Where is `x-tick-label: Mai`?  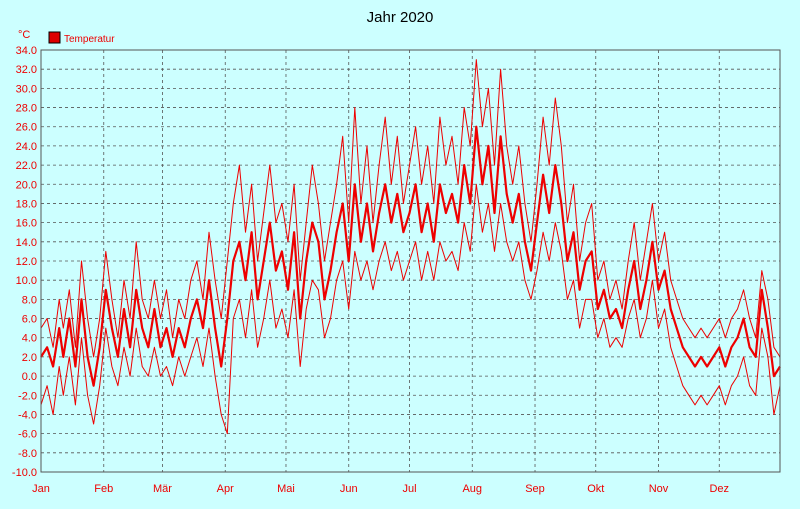
x-tick-label: Mai is located at coordinates (286, 489).